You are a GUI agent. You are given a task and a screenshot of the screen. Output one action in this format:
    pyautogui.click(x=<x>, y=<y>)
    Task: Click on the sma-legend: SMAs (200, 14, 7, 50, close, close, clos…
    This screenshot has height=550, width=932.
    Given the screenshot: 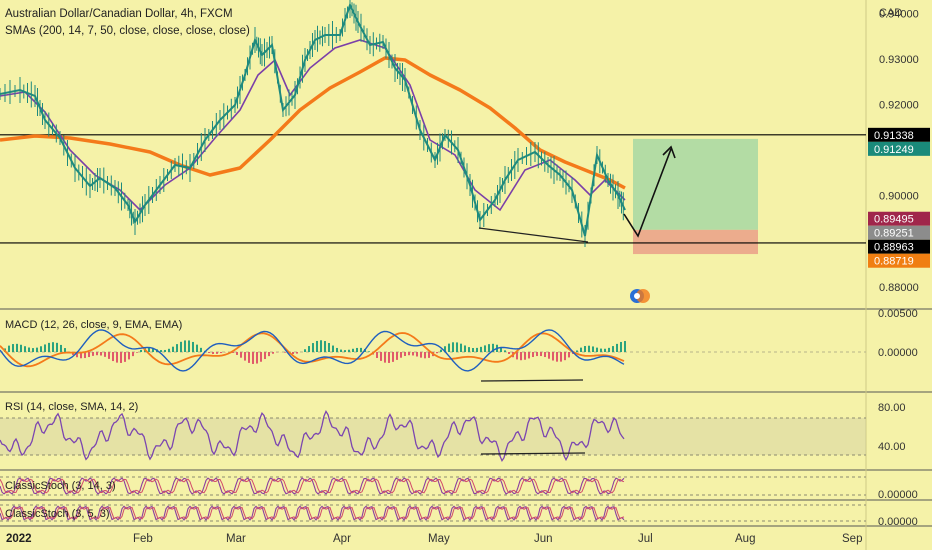 What is the action you would take?
    pyautogui.click(x=127, y=31)
    